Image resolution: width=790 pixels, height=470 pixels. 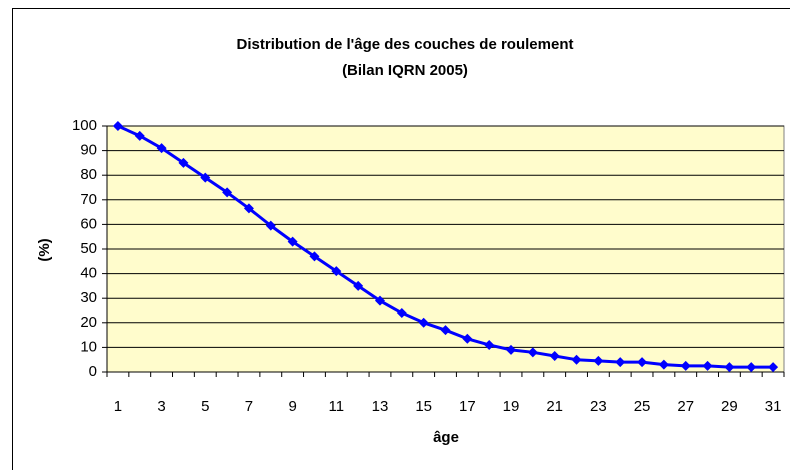 I want to click on chart-subtitle: (Bilan IQRN 2005), so click(x=405, y=70).